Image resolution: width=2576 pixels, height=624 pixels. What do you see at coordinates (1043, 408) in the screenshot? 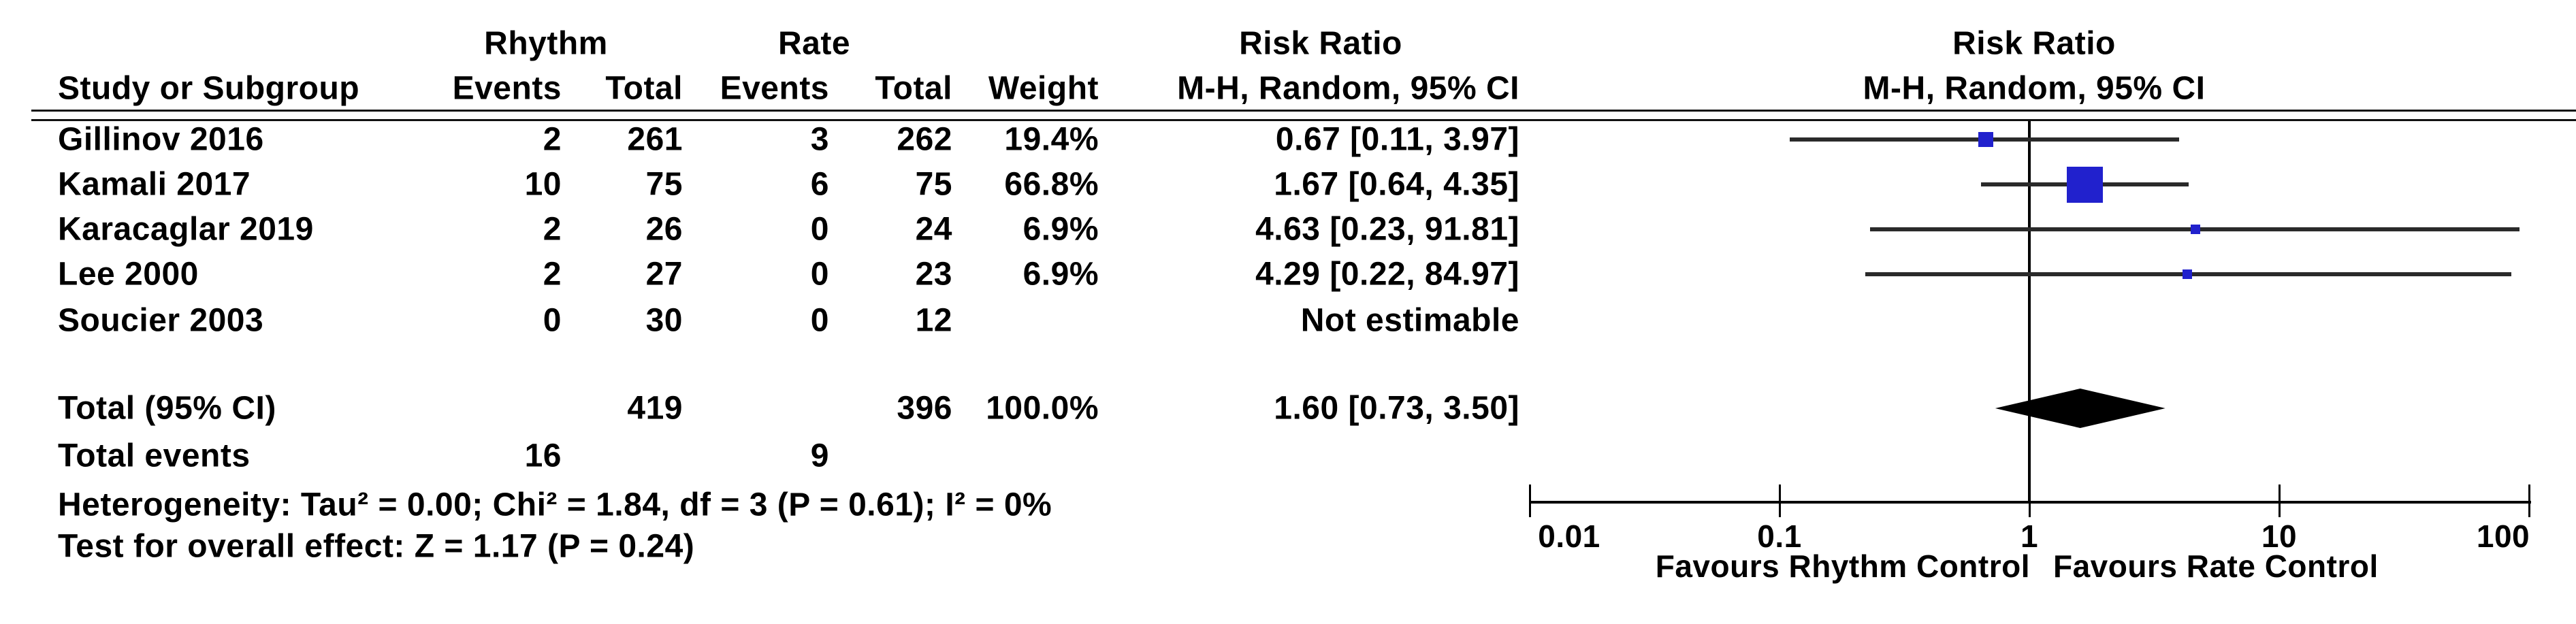
I see `total-weight: 100.0%` at bounding box center [1043, 408].